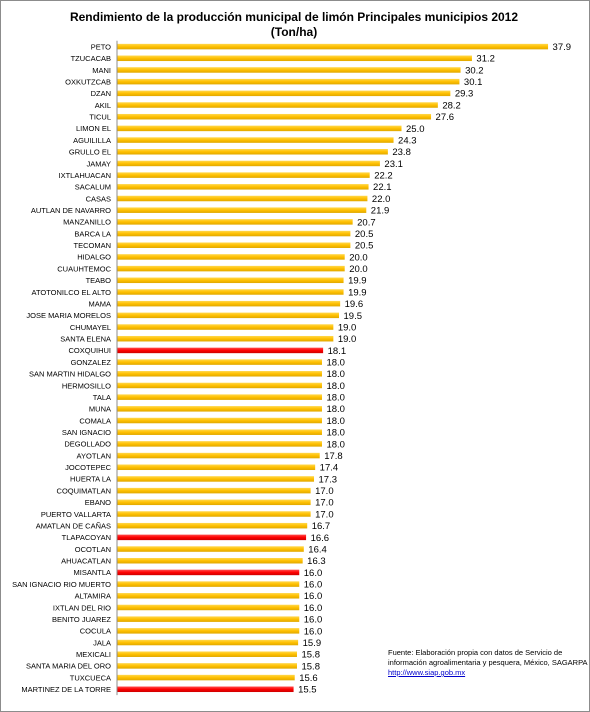 The width and height of the screenshot is (590, 712). Describe the element at coordinates (93, 128) in the screenshot. I see `category-tick-label: LIMON EL` at that location.